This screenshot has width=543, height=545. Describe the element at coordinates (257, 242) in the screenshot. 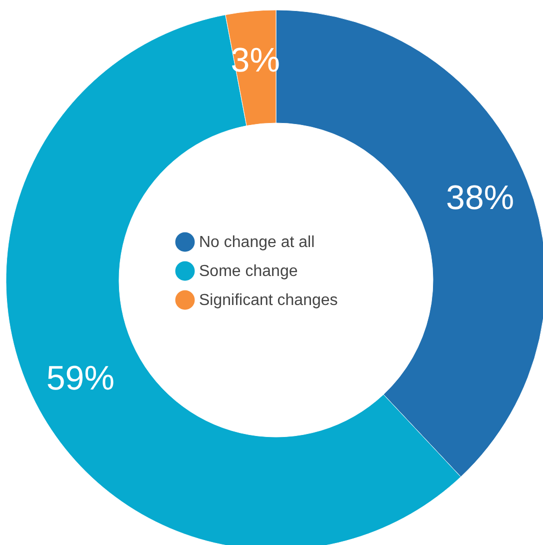

I see `legend-label: No change at all` at that location.